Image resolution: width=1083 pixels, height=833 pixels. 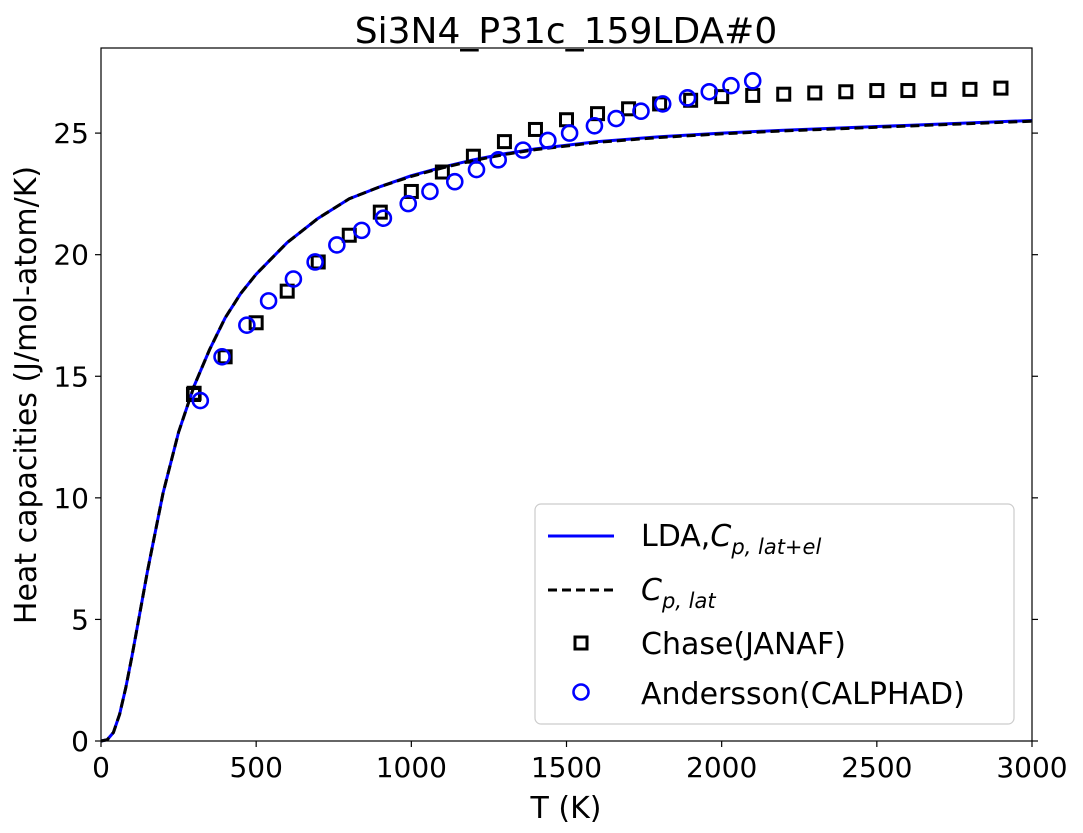 What do you see at coordinates (26, 395) in the screenshot?
I see `y-axis-label: Heat capacities (J/mol-atom/K)` at bounding box center [26, 395].